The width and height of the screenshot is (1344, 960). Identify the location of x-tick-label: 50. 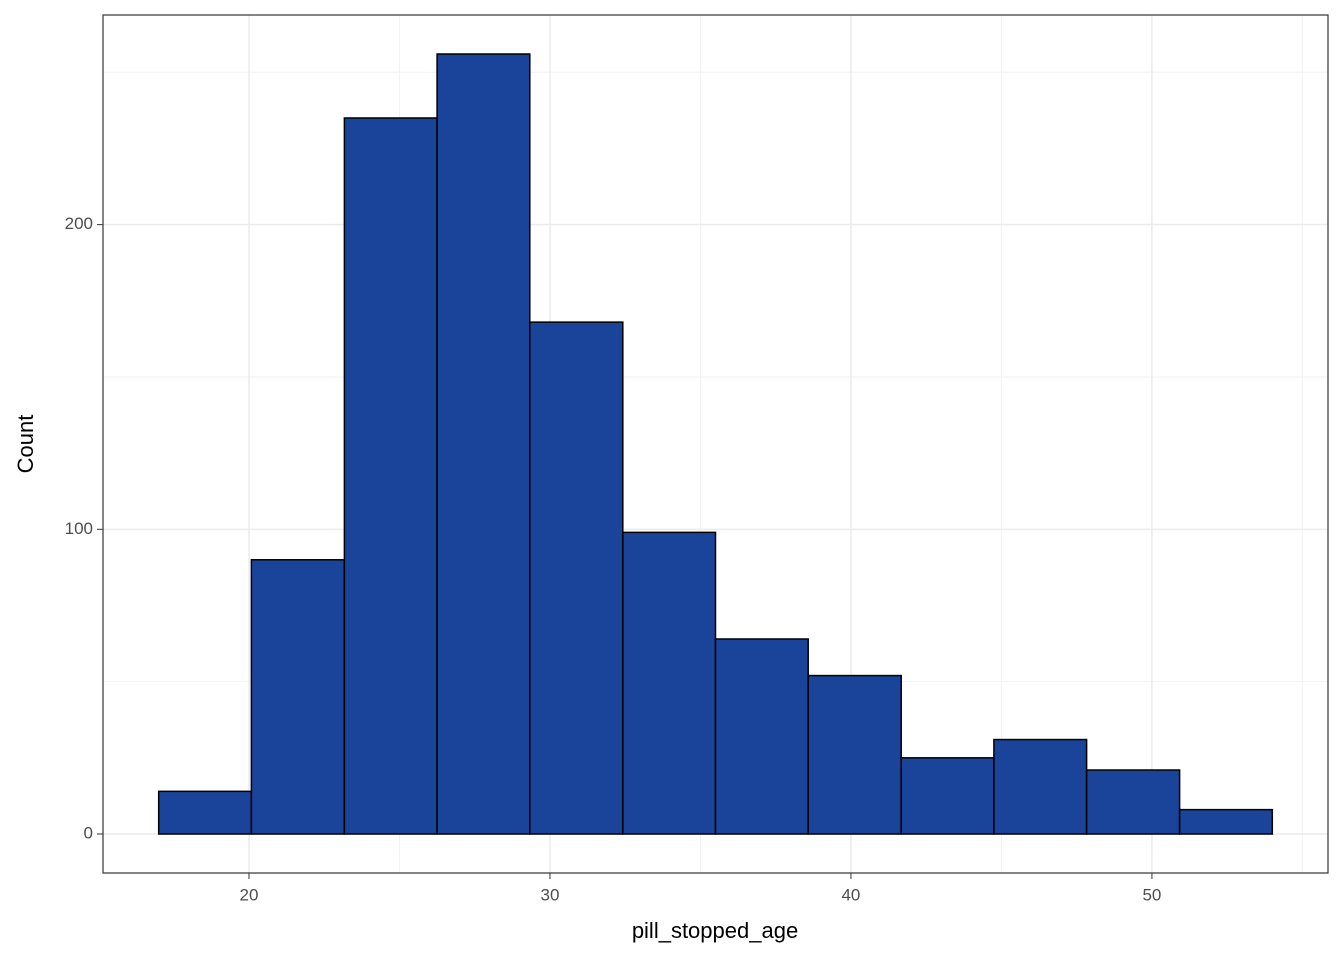
(1151, 894).